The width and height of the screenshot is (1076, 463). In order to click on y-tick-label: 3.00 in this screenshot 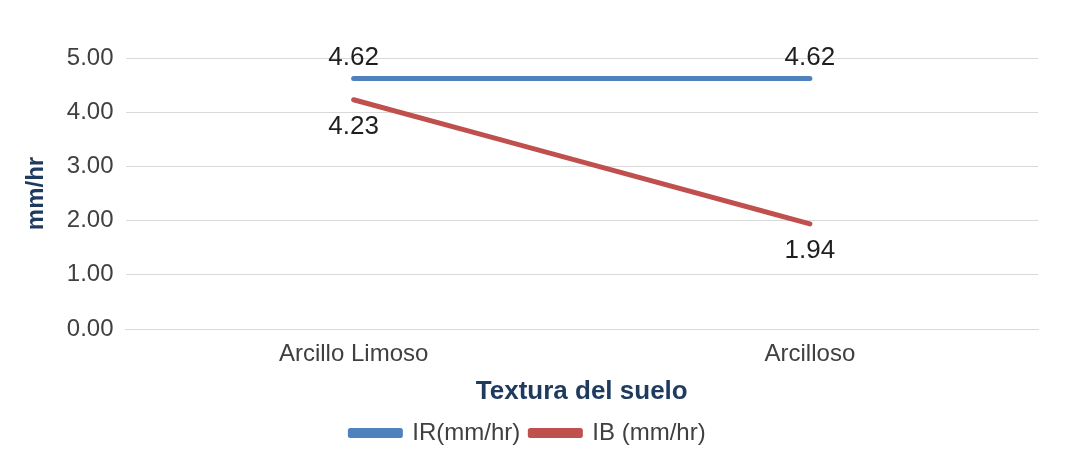, I will do `click(90, 165)`.